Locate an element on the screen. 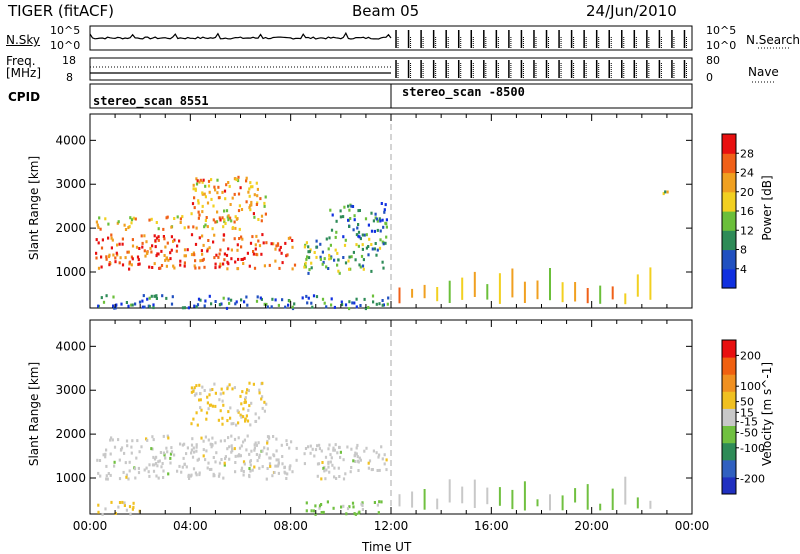  y-tick-label: 2000 is located at coordinates (70, 228).